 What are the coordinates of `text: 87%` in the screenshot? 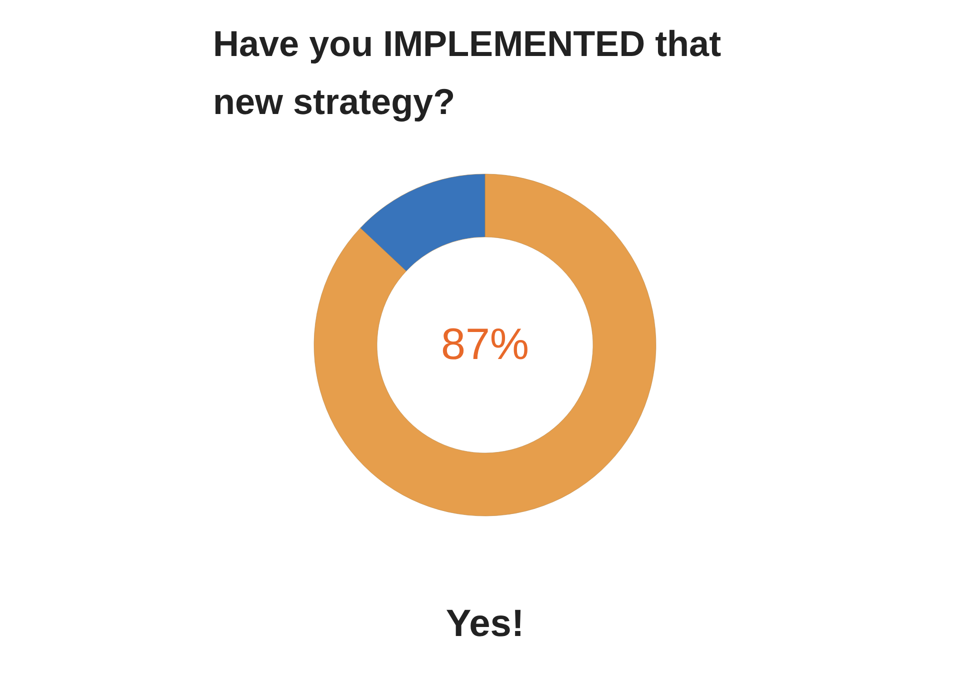 It's located at (485, 344).